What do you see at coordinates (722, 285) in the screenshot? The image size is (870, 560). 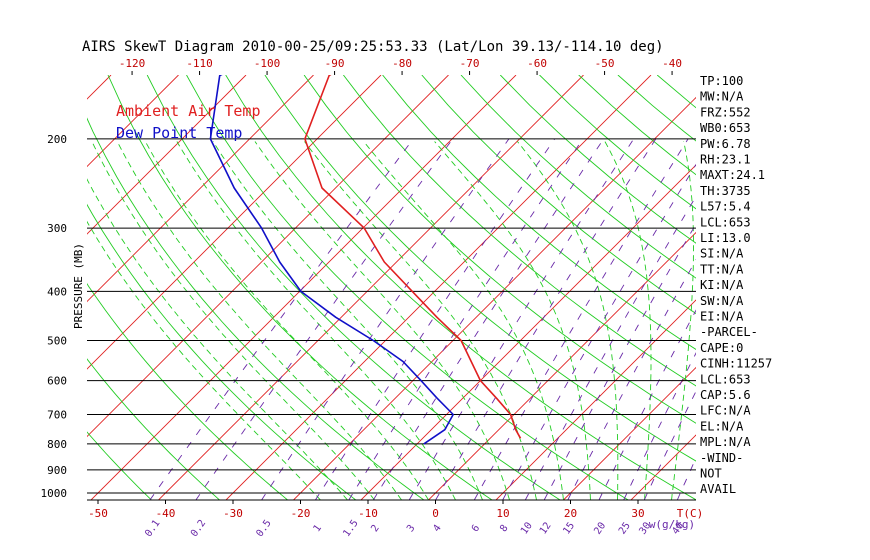 I see `index-item: KI:N/A` at bounding box center [722, 285].